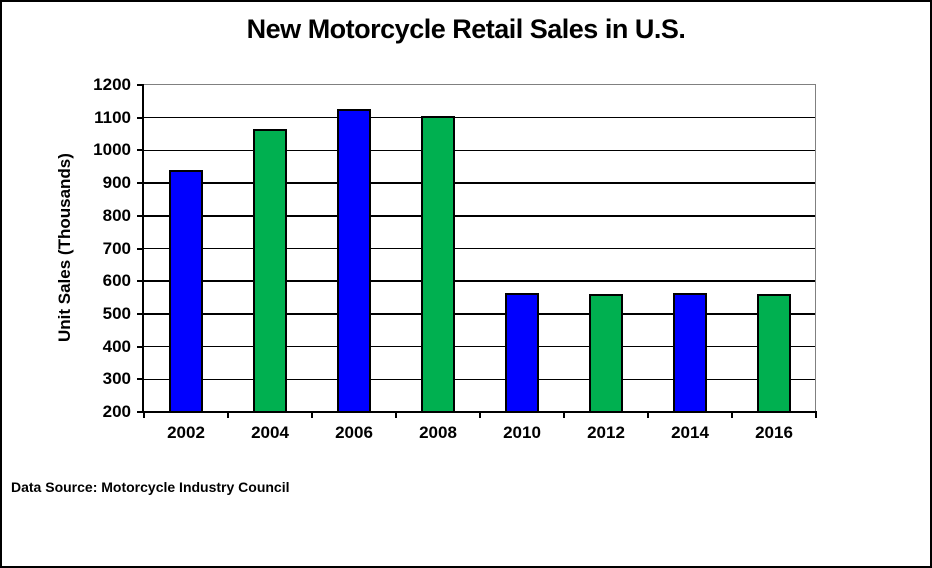 This screenshot has height=568, width=932. What do you see at coordinates (354, 432) in the screenshot?
I see `x-axis-tick-label-2006: 2006` at bounding box center [354, 432].